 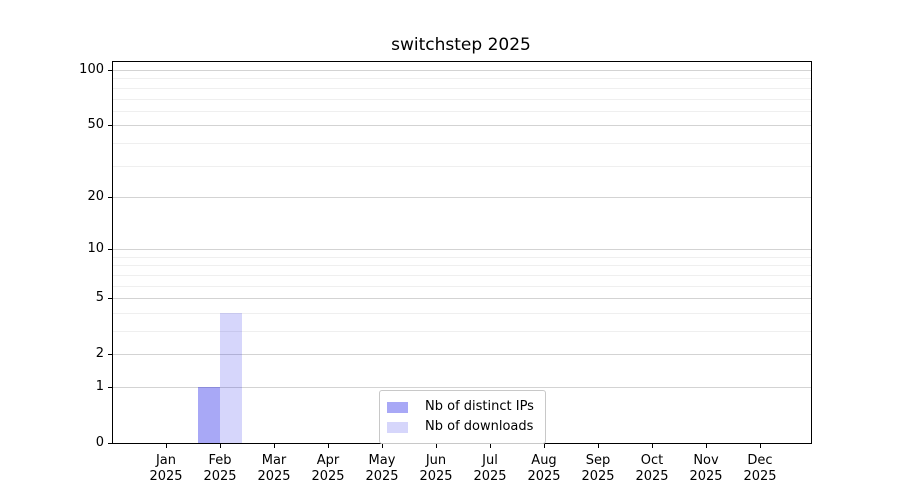 I want to click on x-tick-label: Sep 2025, so click(x=598, y=469).